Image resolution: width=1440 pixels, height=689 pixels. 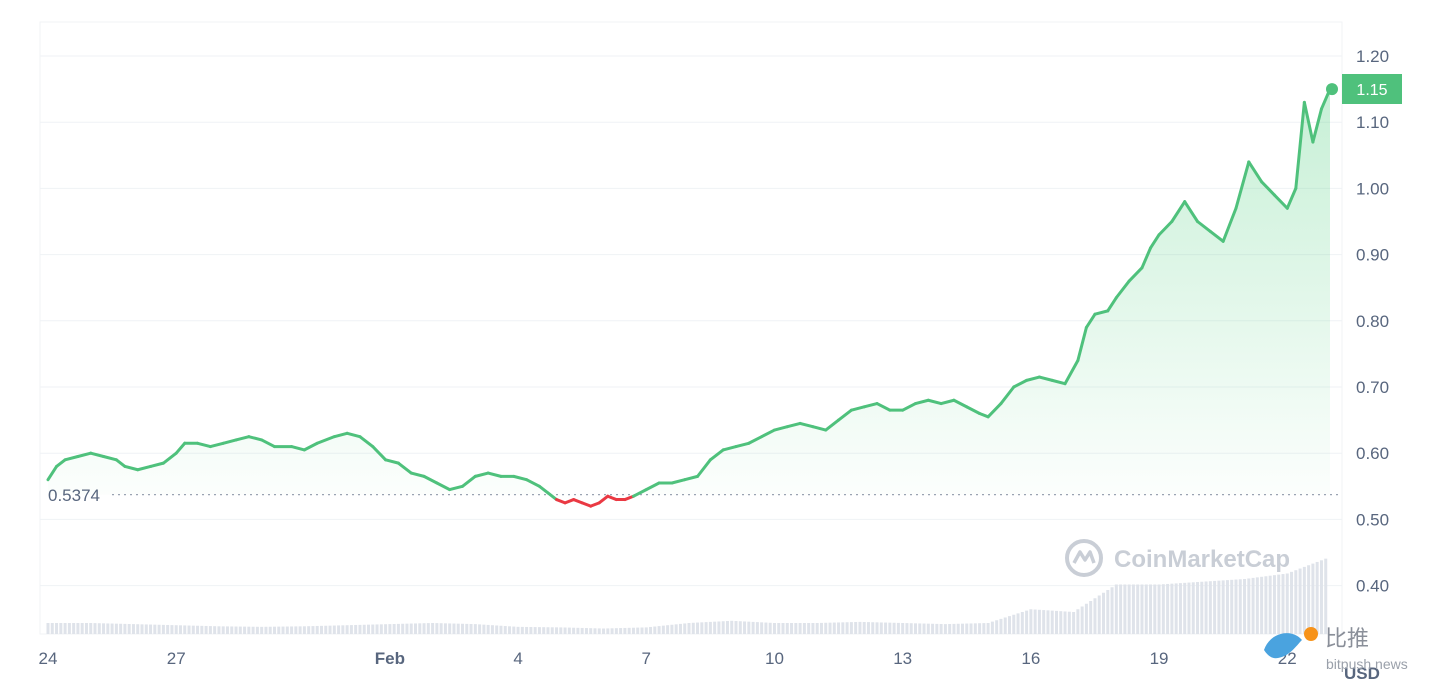 I want to click on x-tick-label: 7, so click(x=646, y=658).